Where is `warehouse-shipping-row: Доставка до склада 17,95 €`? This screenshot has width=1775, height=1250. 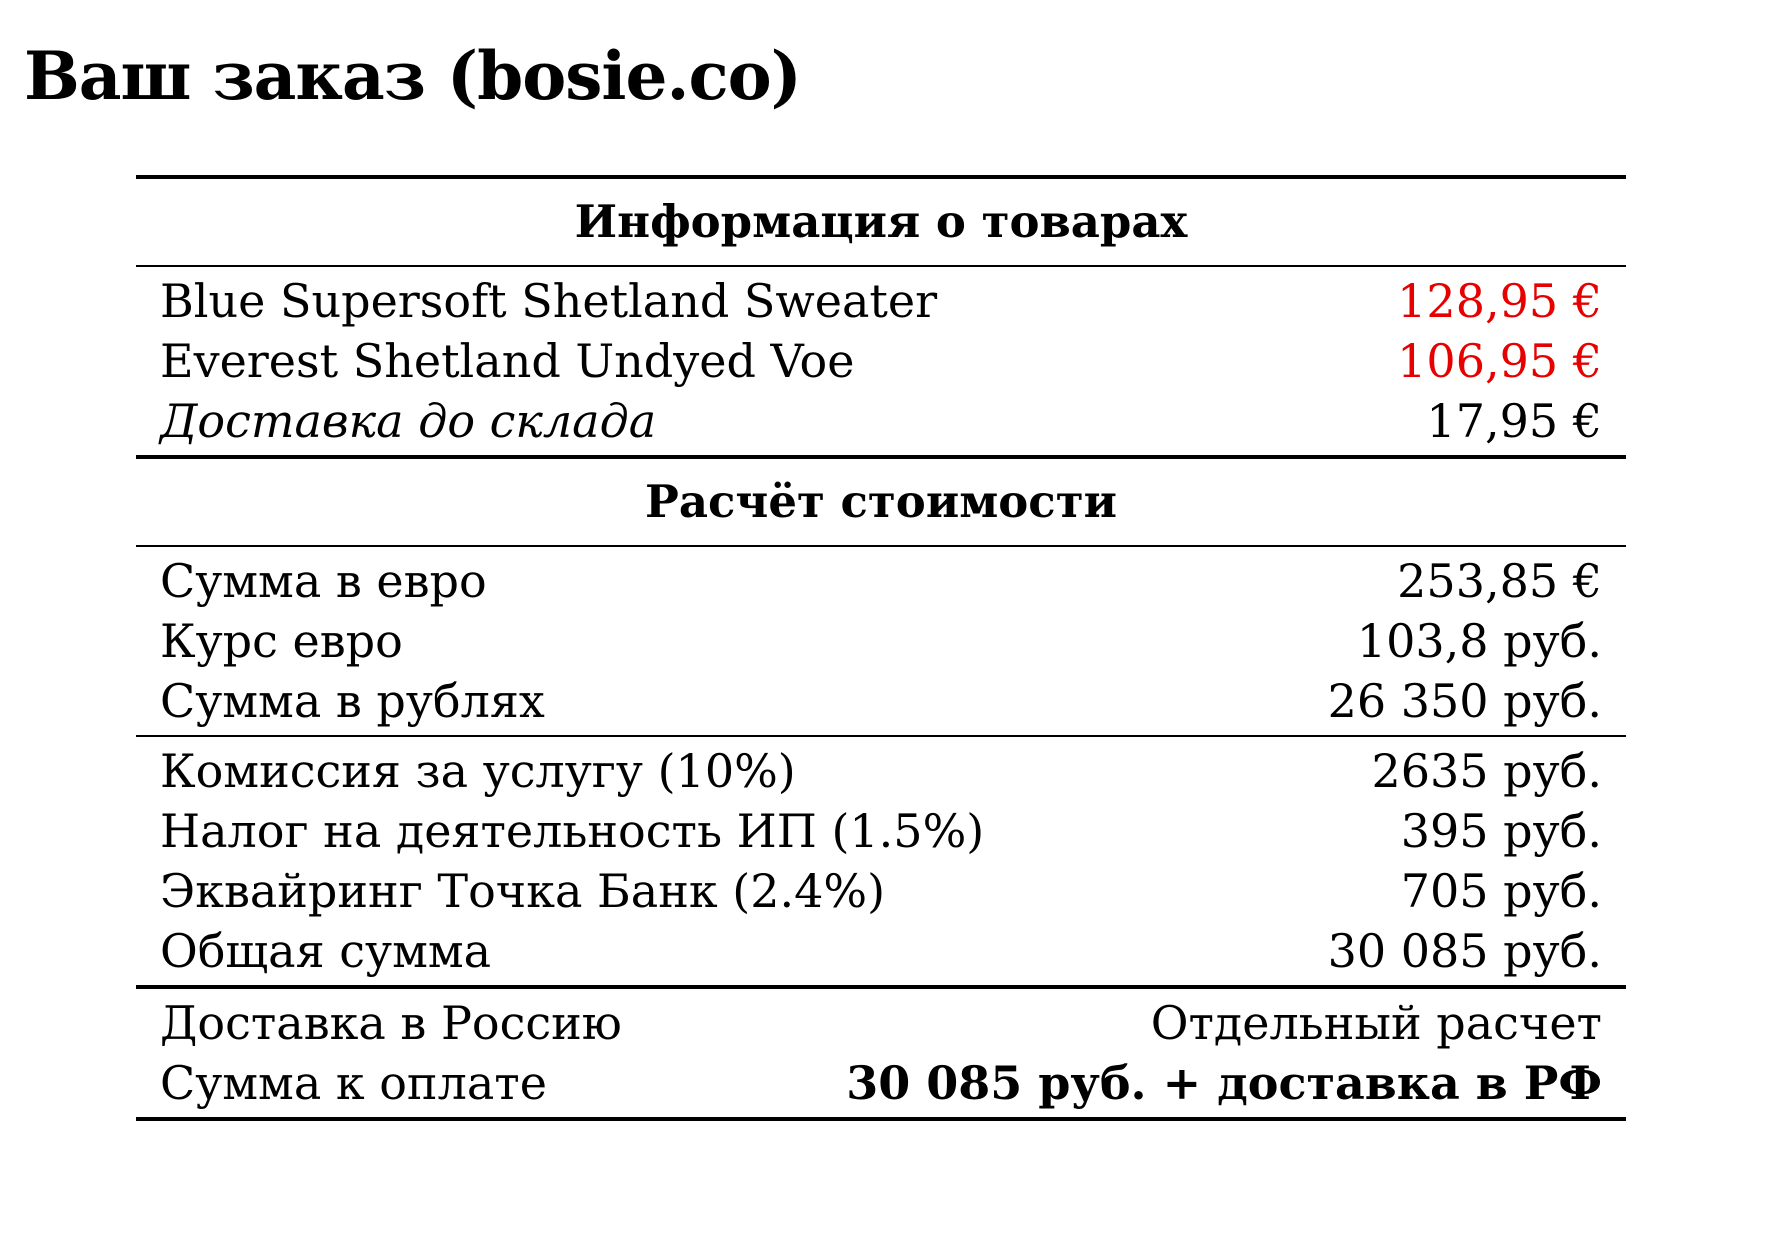
warehouse-shipping-row: Доставка до склада 17,95 € is located at coordinates (881, 421).